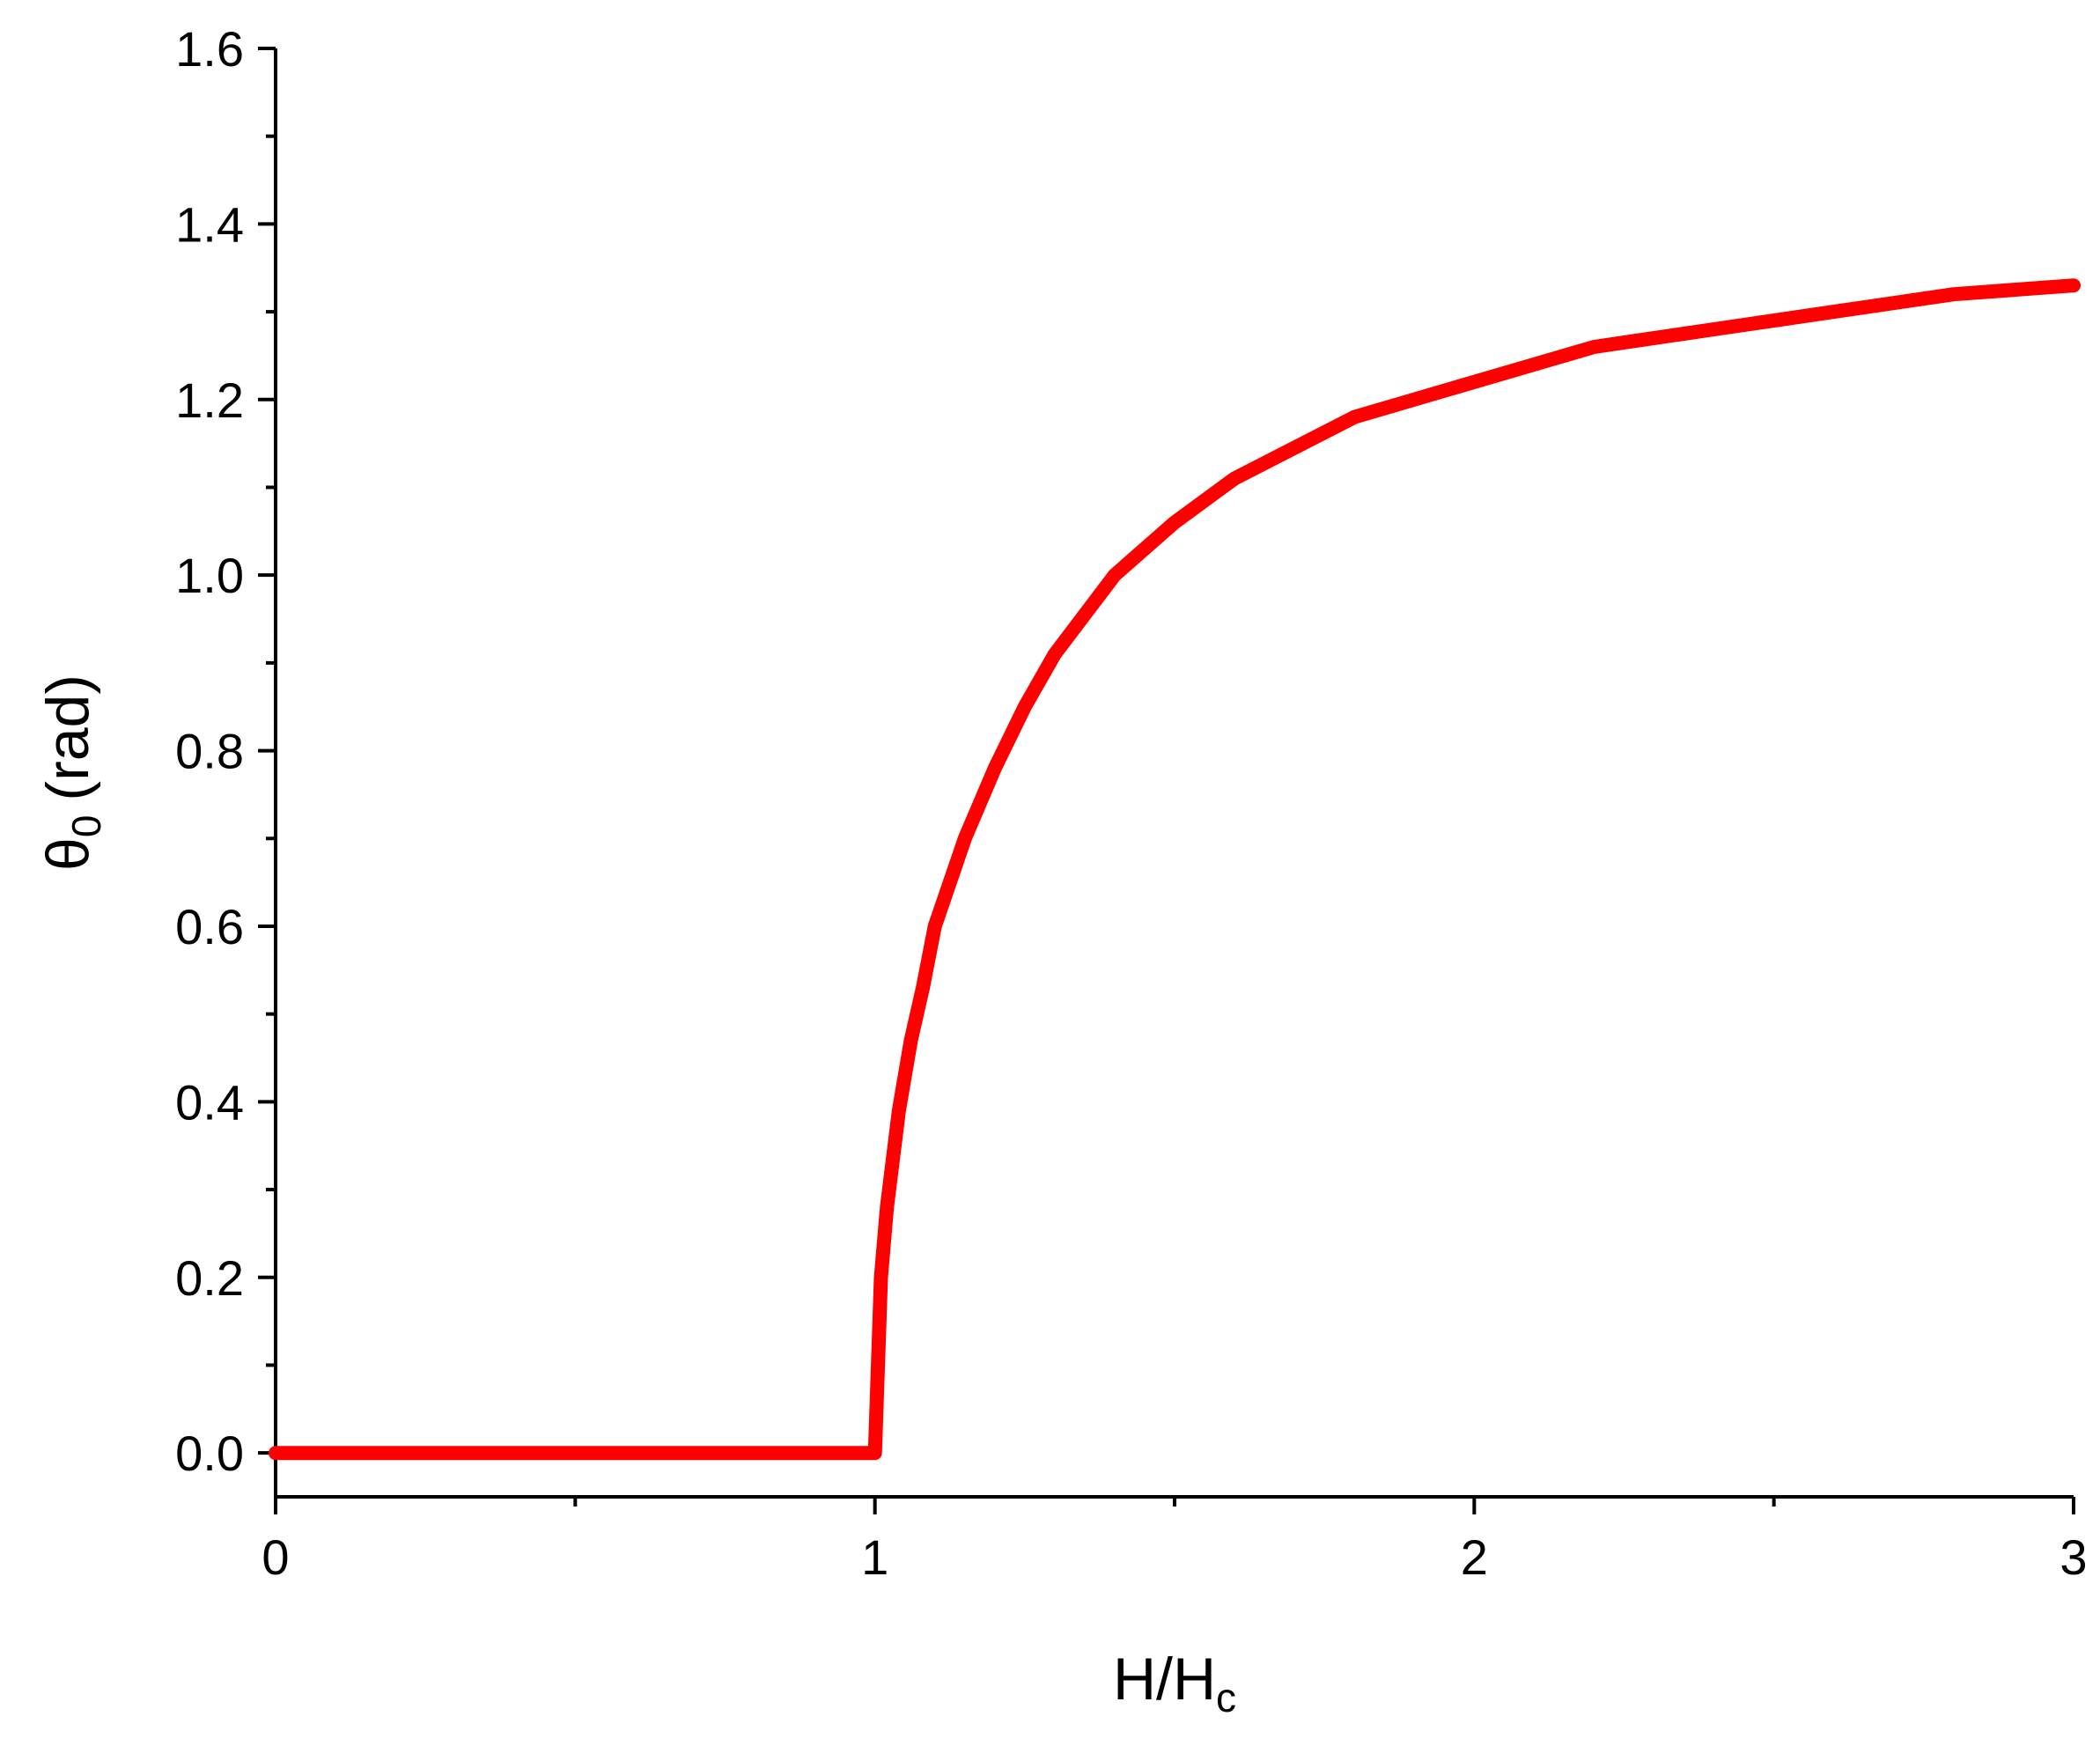 This screenshot has width=2100, height=1746. I want to click on x-tick-label: 2, so click(1474, 1557).